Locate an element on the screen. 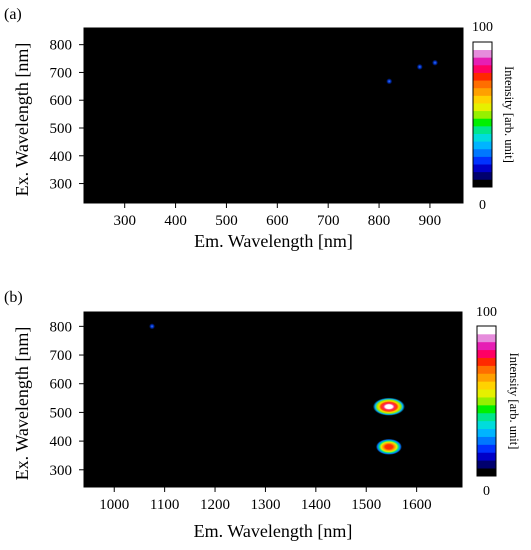 The height and width of the screenshot is (550, 531). x-tick-label: 700 is located at coordinates (328, 221).